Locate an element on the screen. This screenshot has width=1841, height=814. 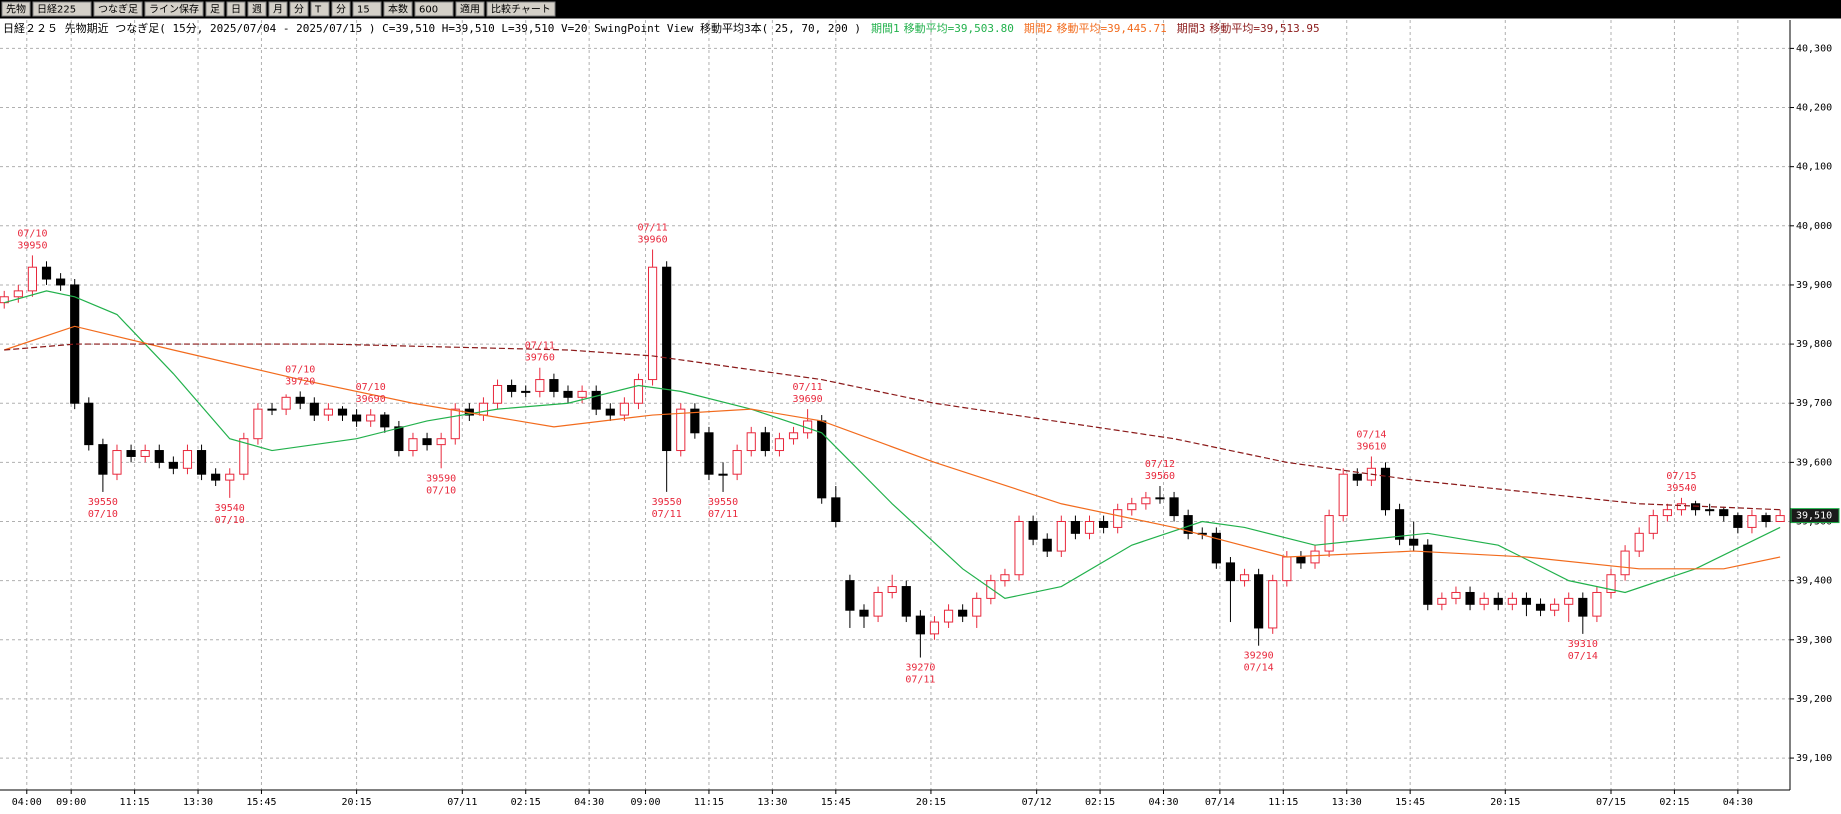
legend-value: 移動平均=39,513.95 is located at coordinates (1264, 28).